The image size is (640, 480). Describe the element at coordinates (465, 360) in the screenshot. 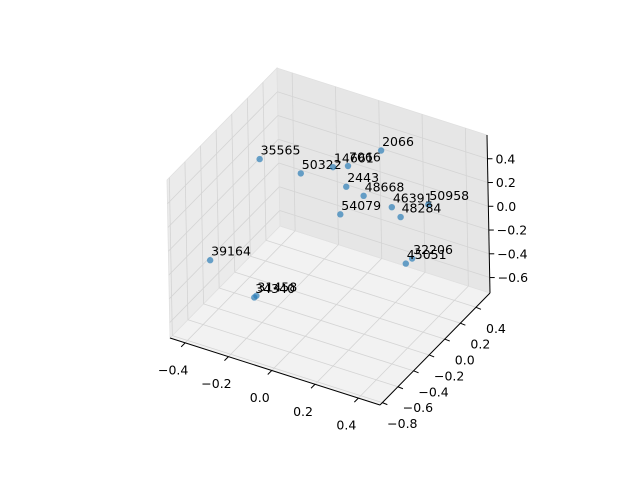

I see `y-tick-label: 0.0` at that location.